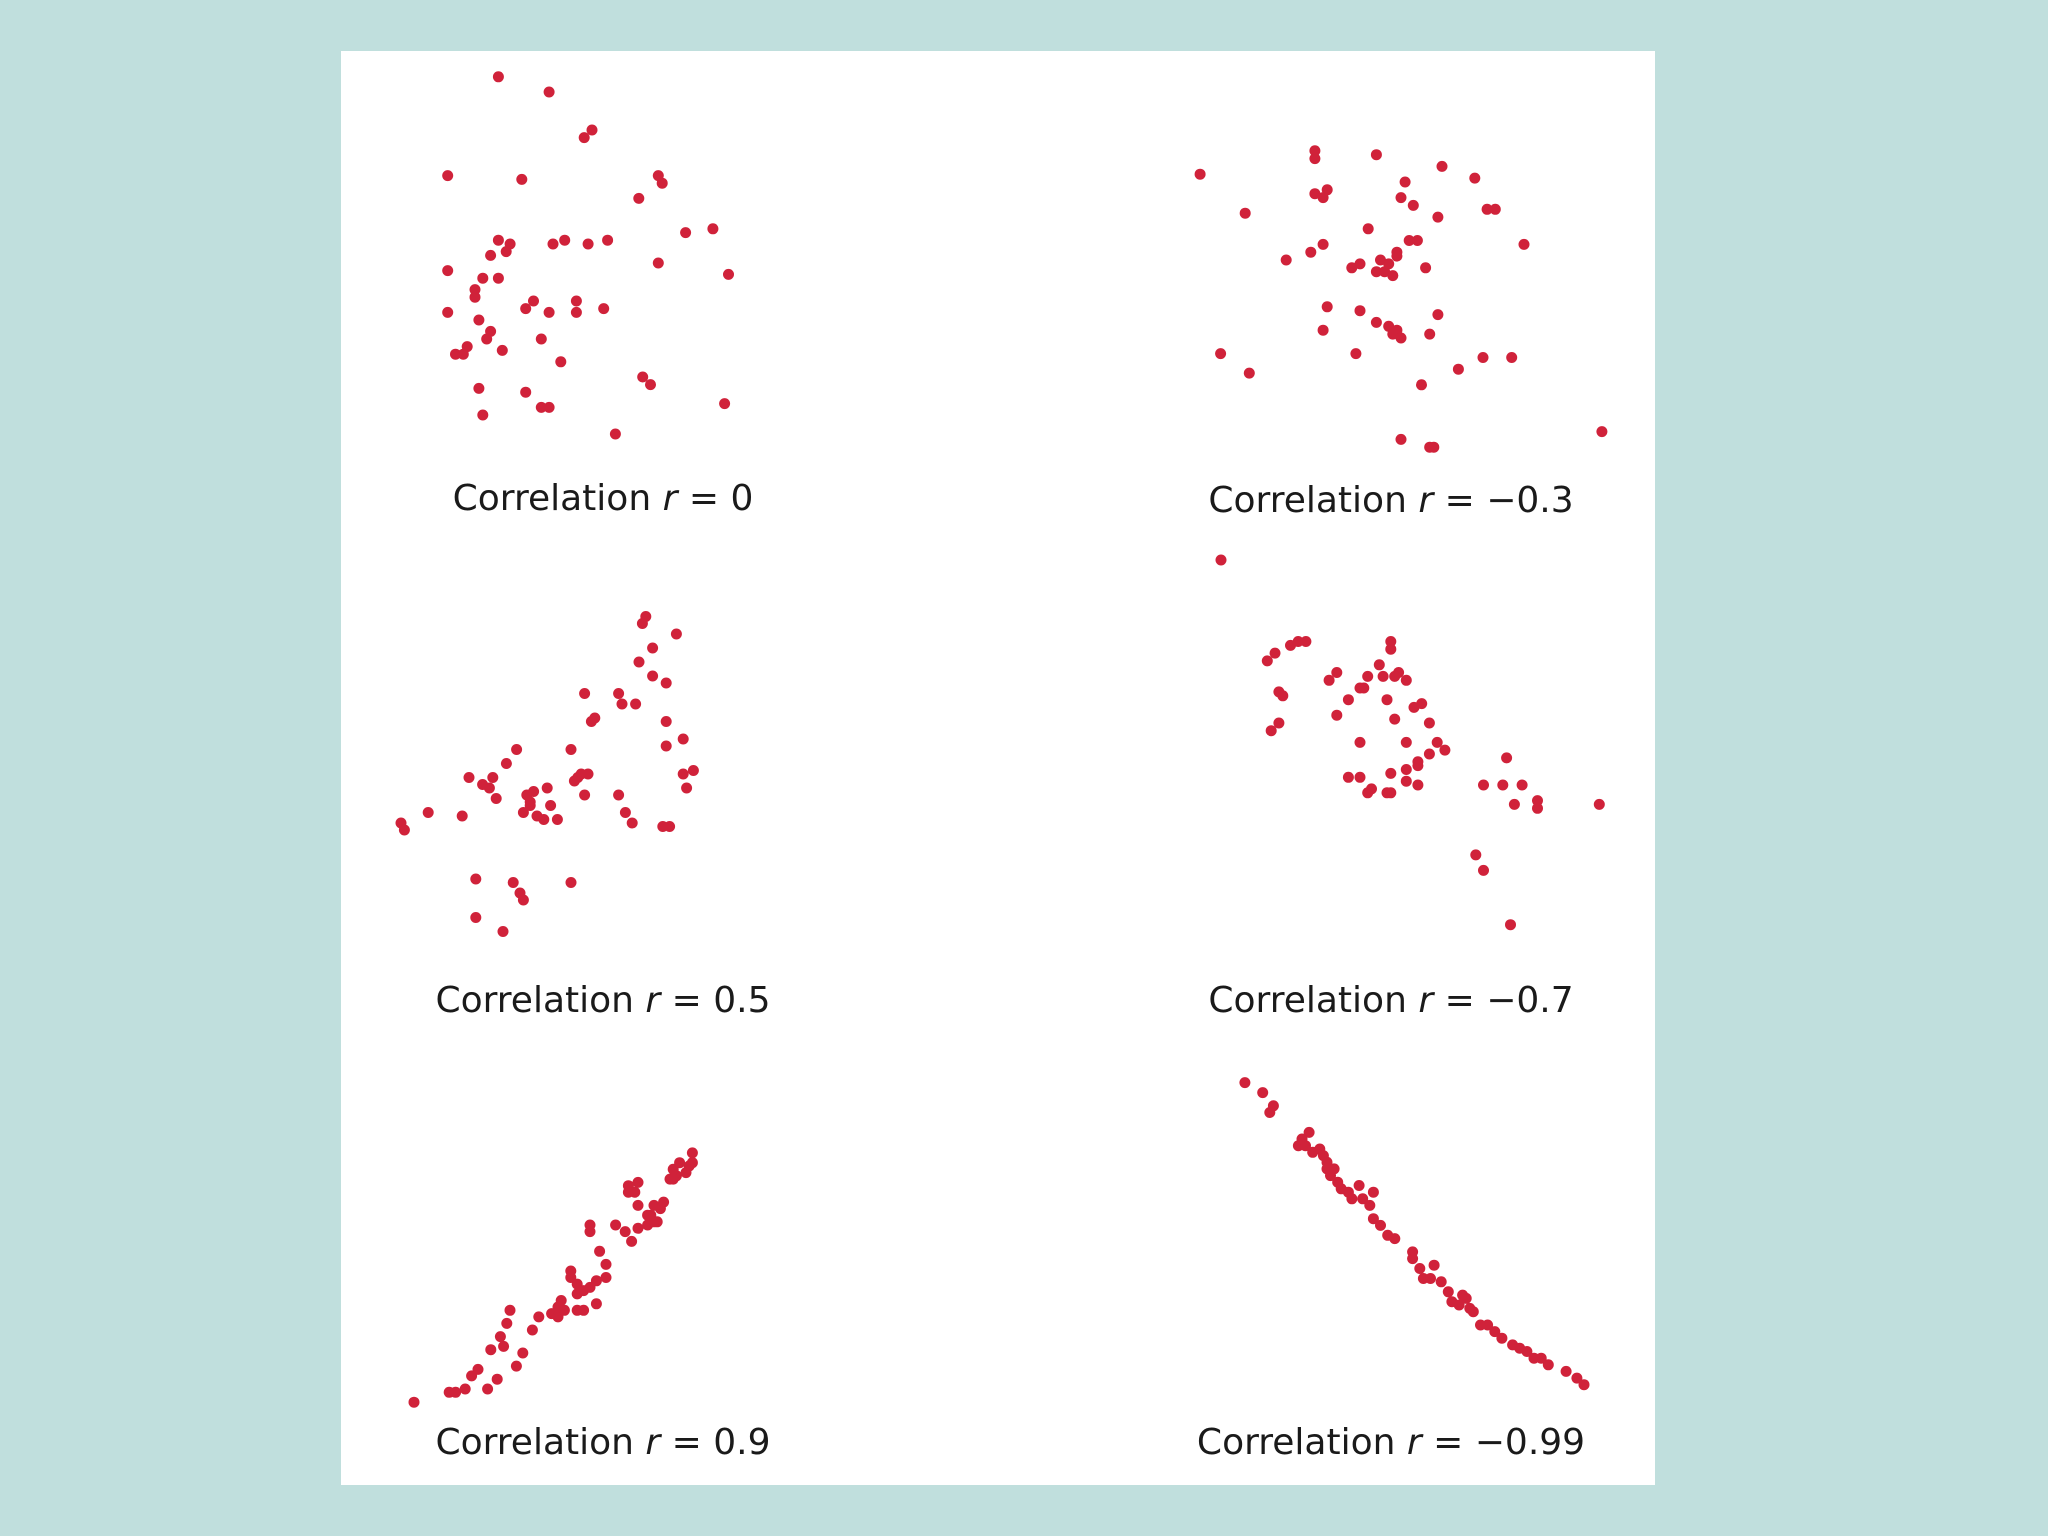 This screenshot has height=1536, width=2048. I want to click on caption-r-0: Correlation r = 0, so click(603, 498).